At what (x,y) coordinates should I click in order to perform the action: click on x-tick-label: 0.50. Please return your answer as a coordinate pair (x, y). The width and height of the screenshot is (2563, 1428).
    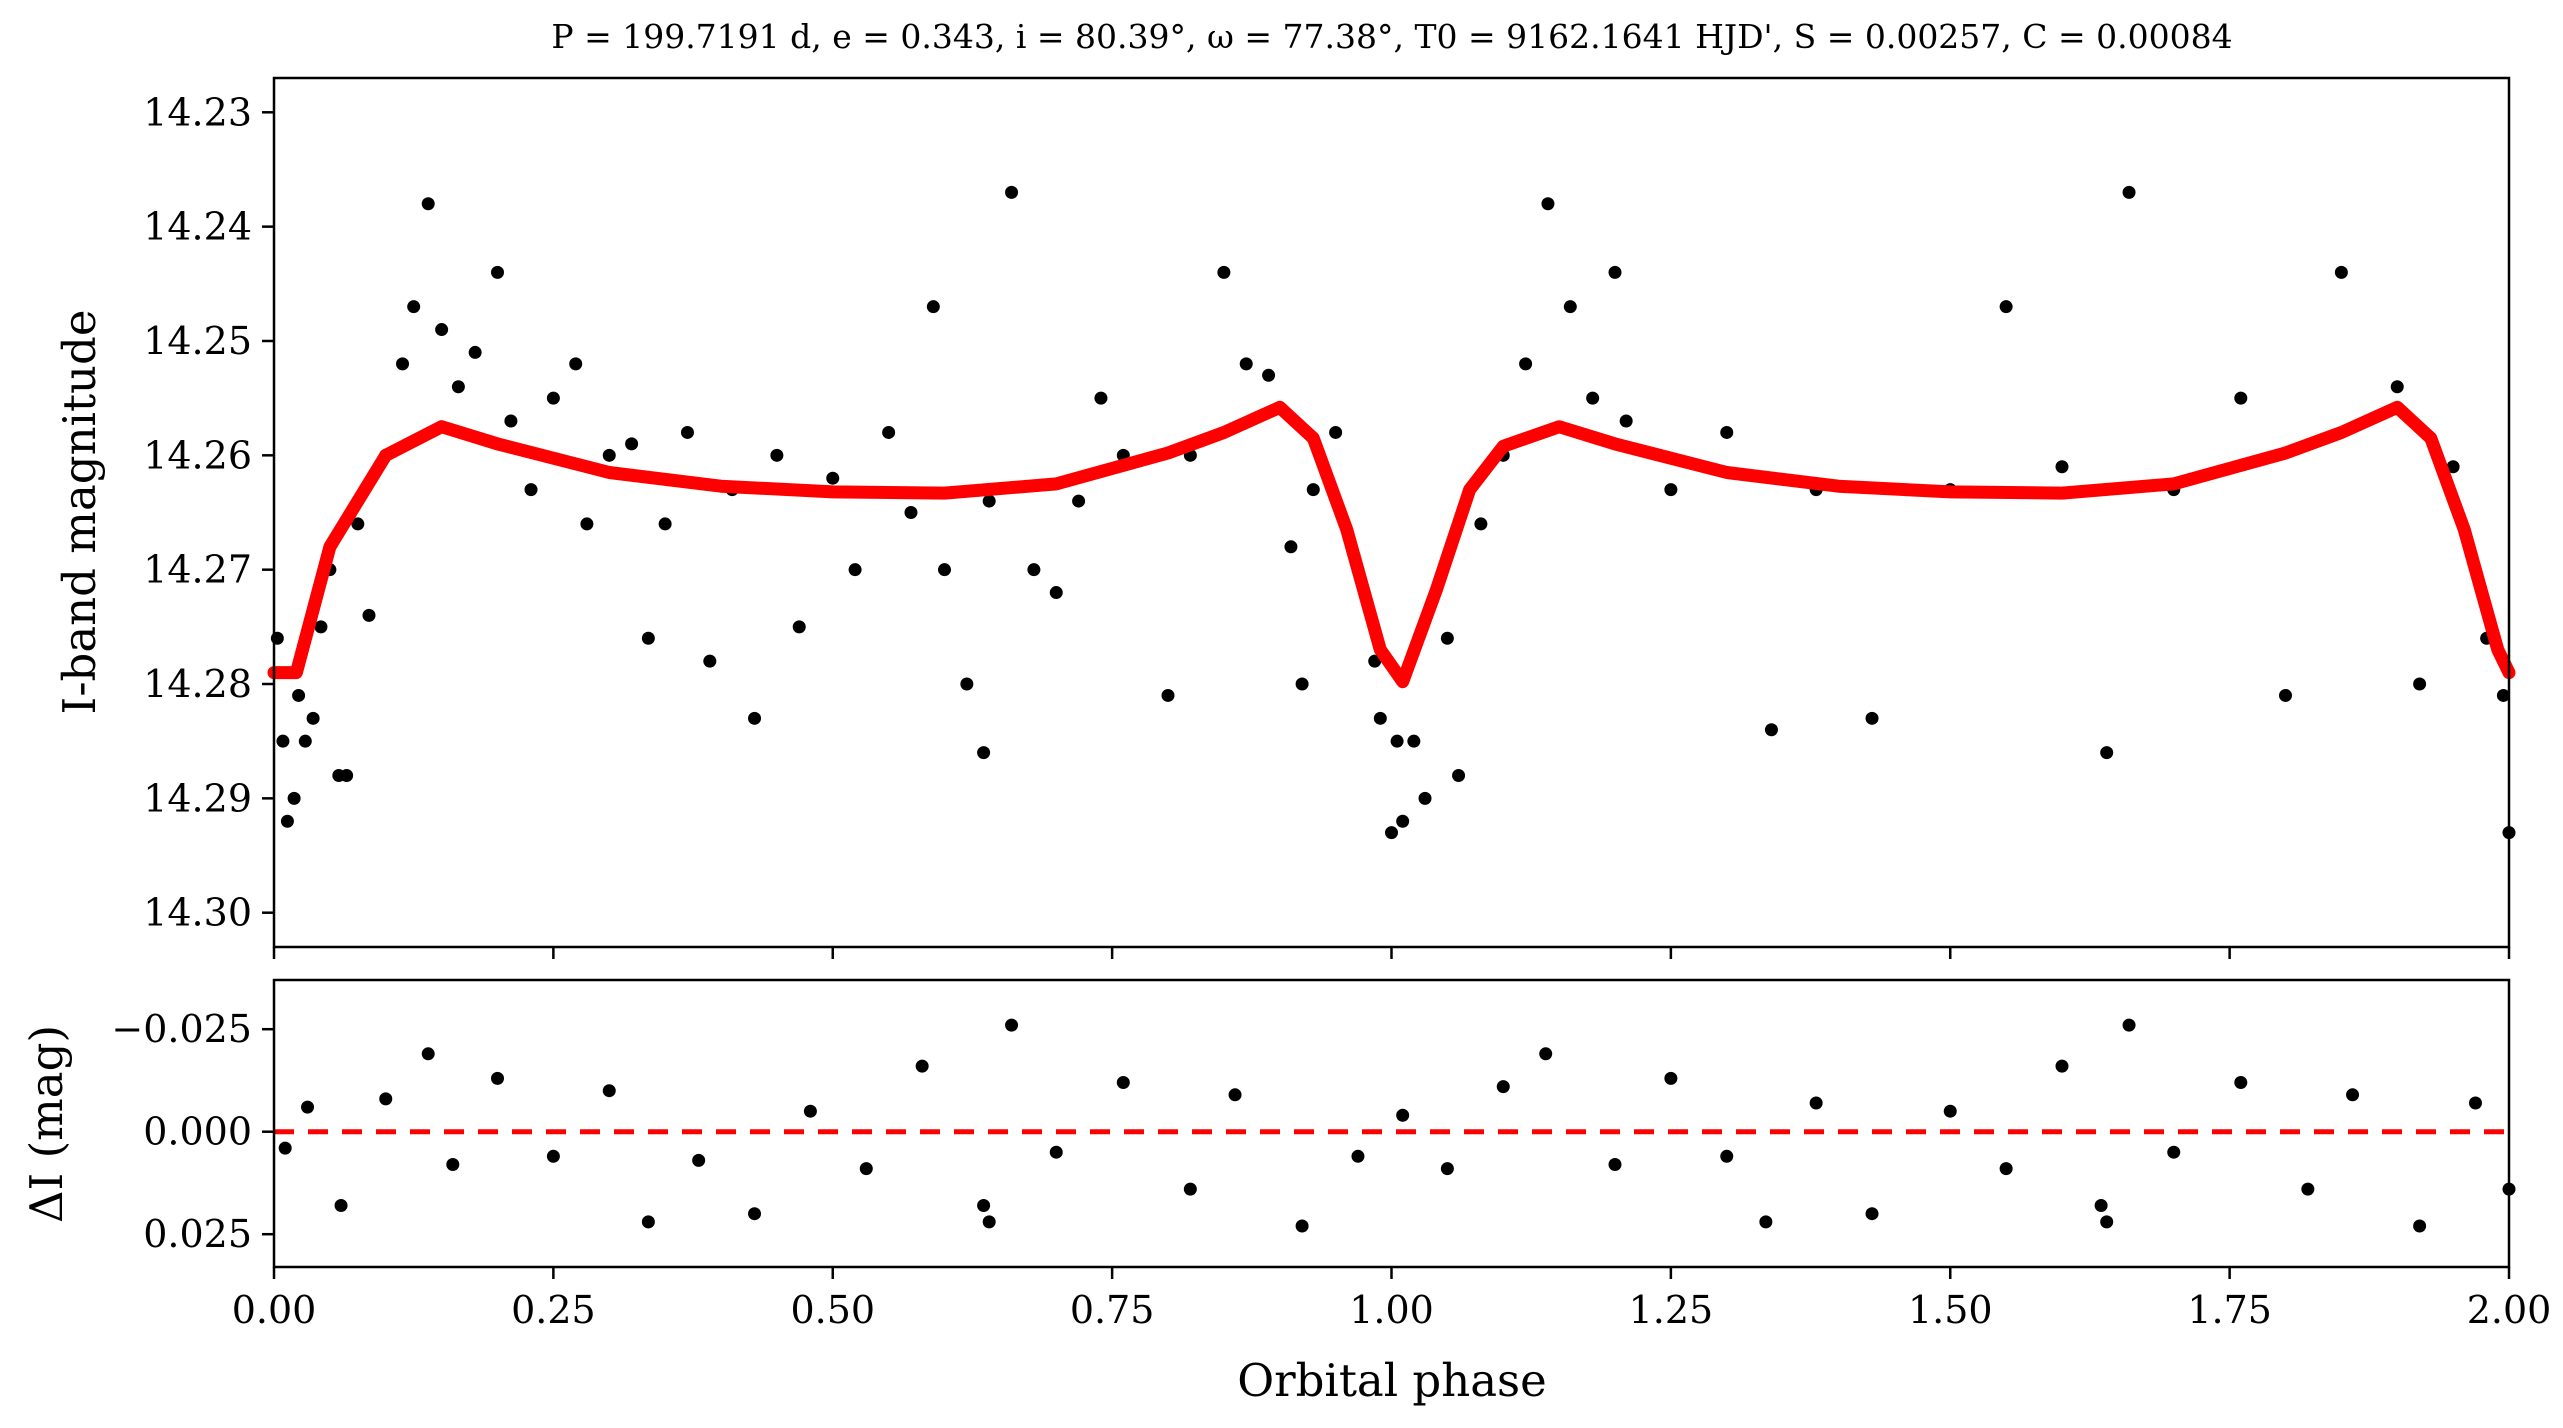
    Looking at the image, I should click on (832, 1310).